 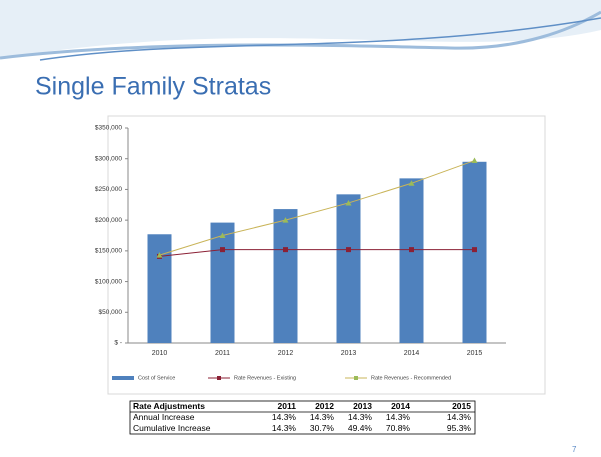 What do you see at coordinates (322, 428) in the screenshot?
I see `table-cell: 30.7%` at bounding box center [322, 428].